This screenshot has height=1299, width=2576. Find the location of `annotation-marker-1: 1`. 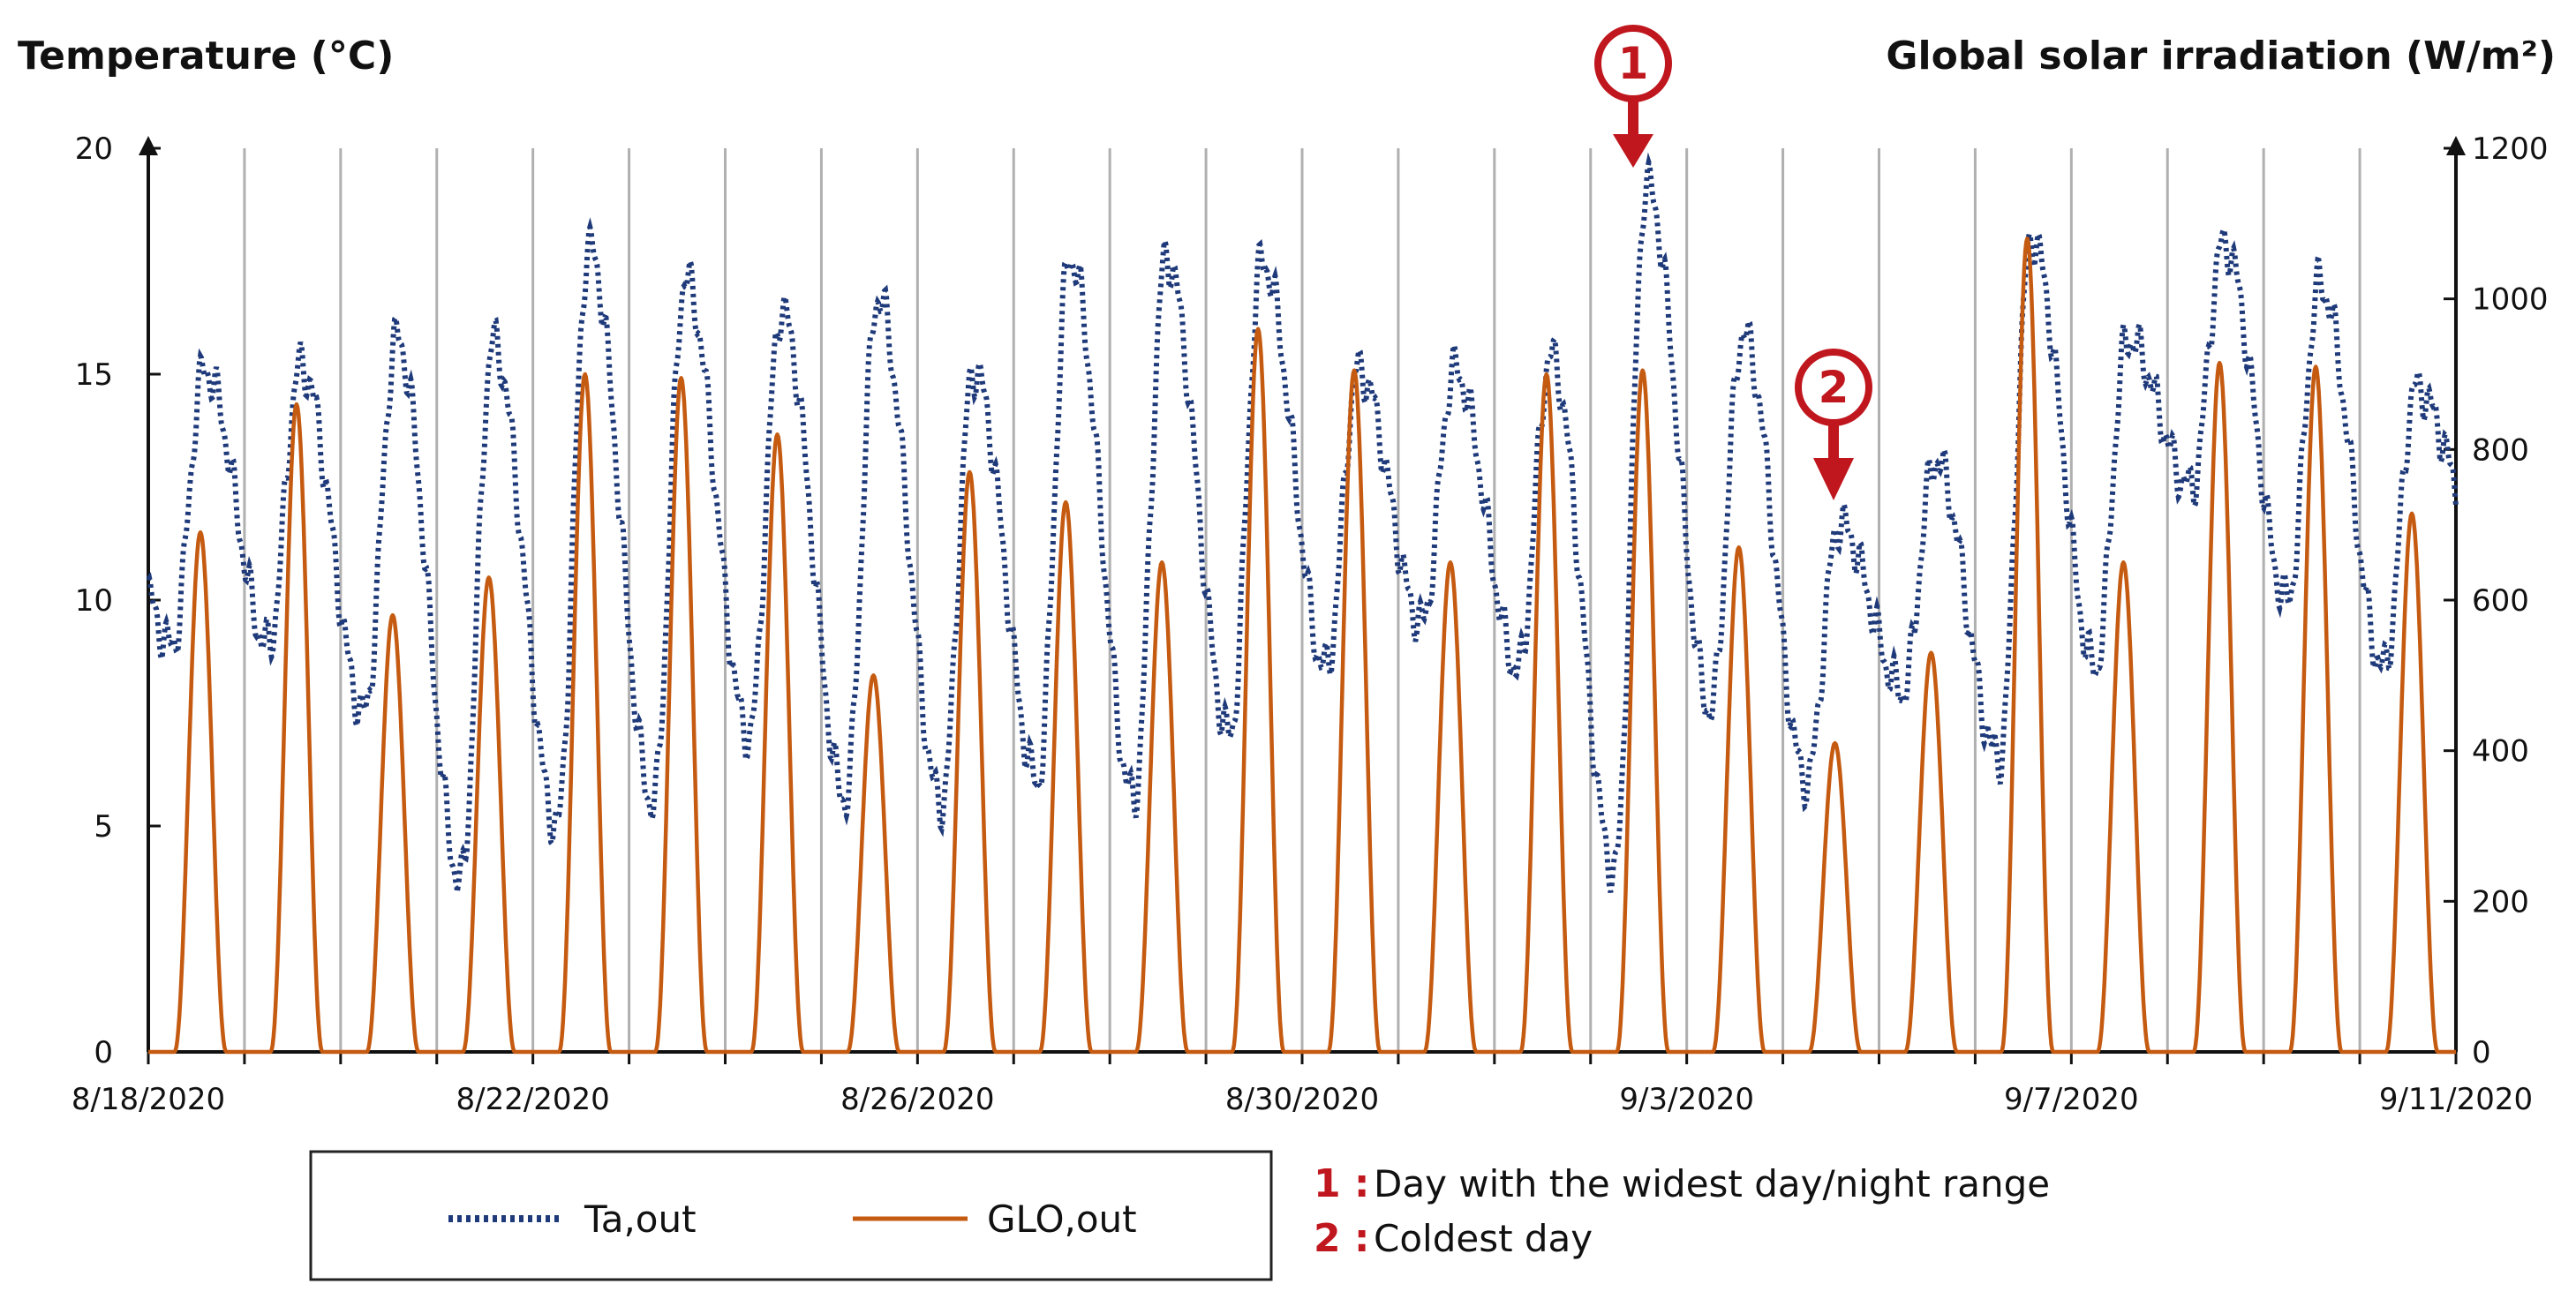

annotation-marker-1: 1 is located at coordinates (1633, 96).